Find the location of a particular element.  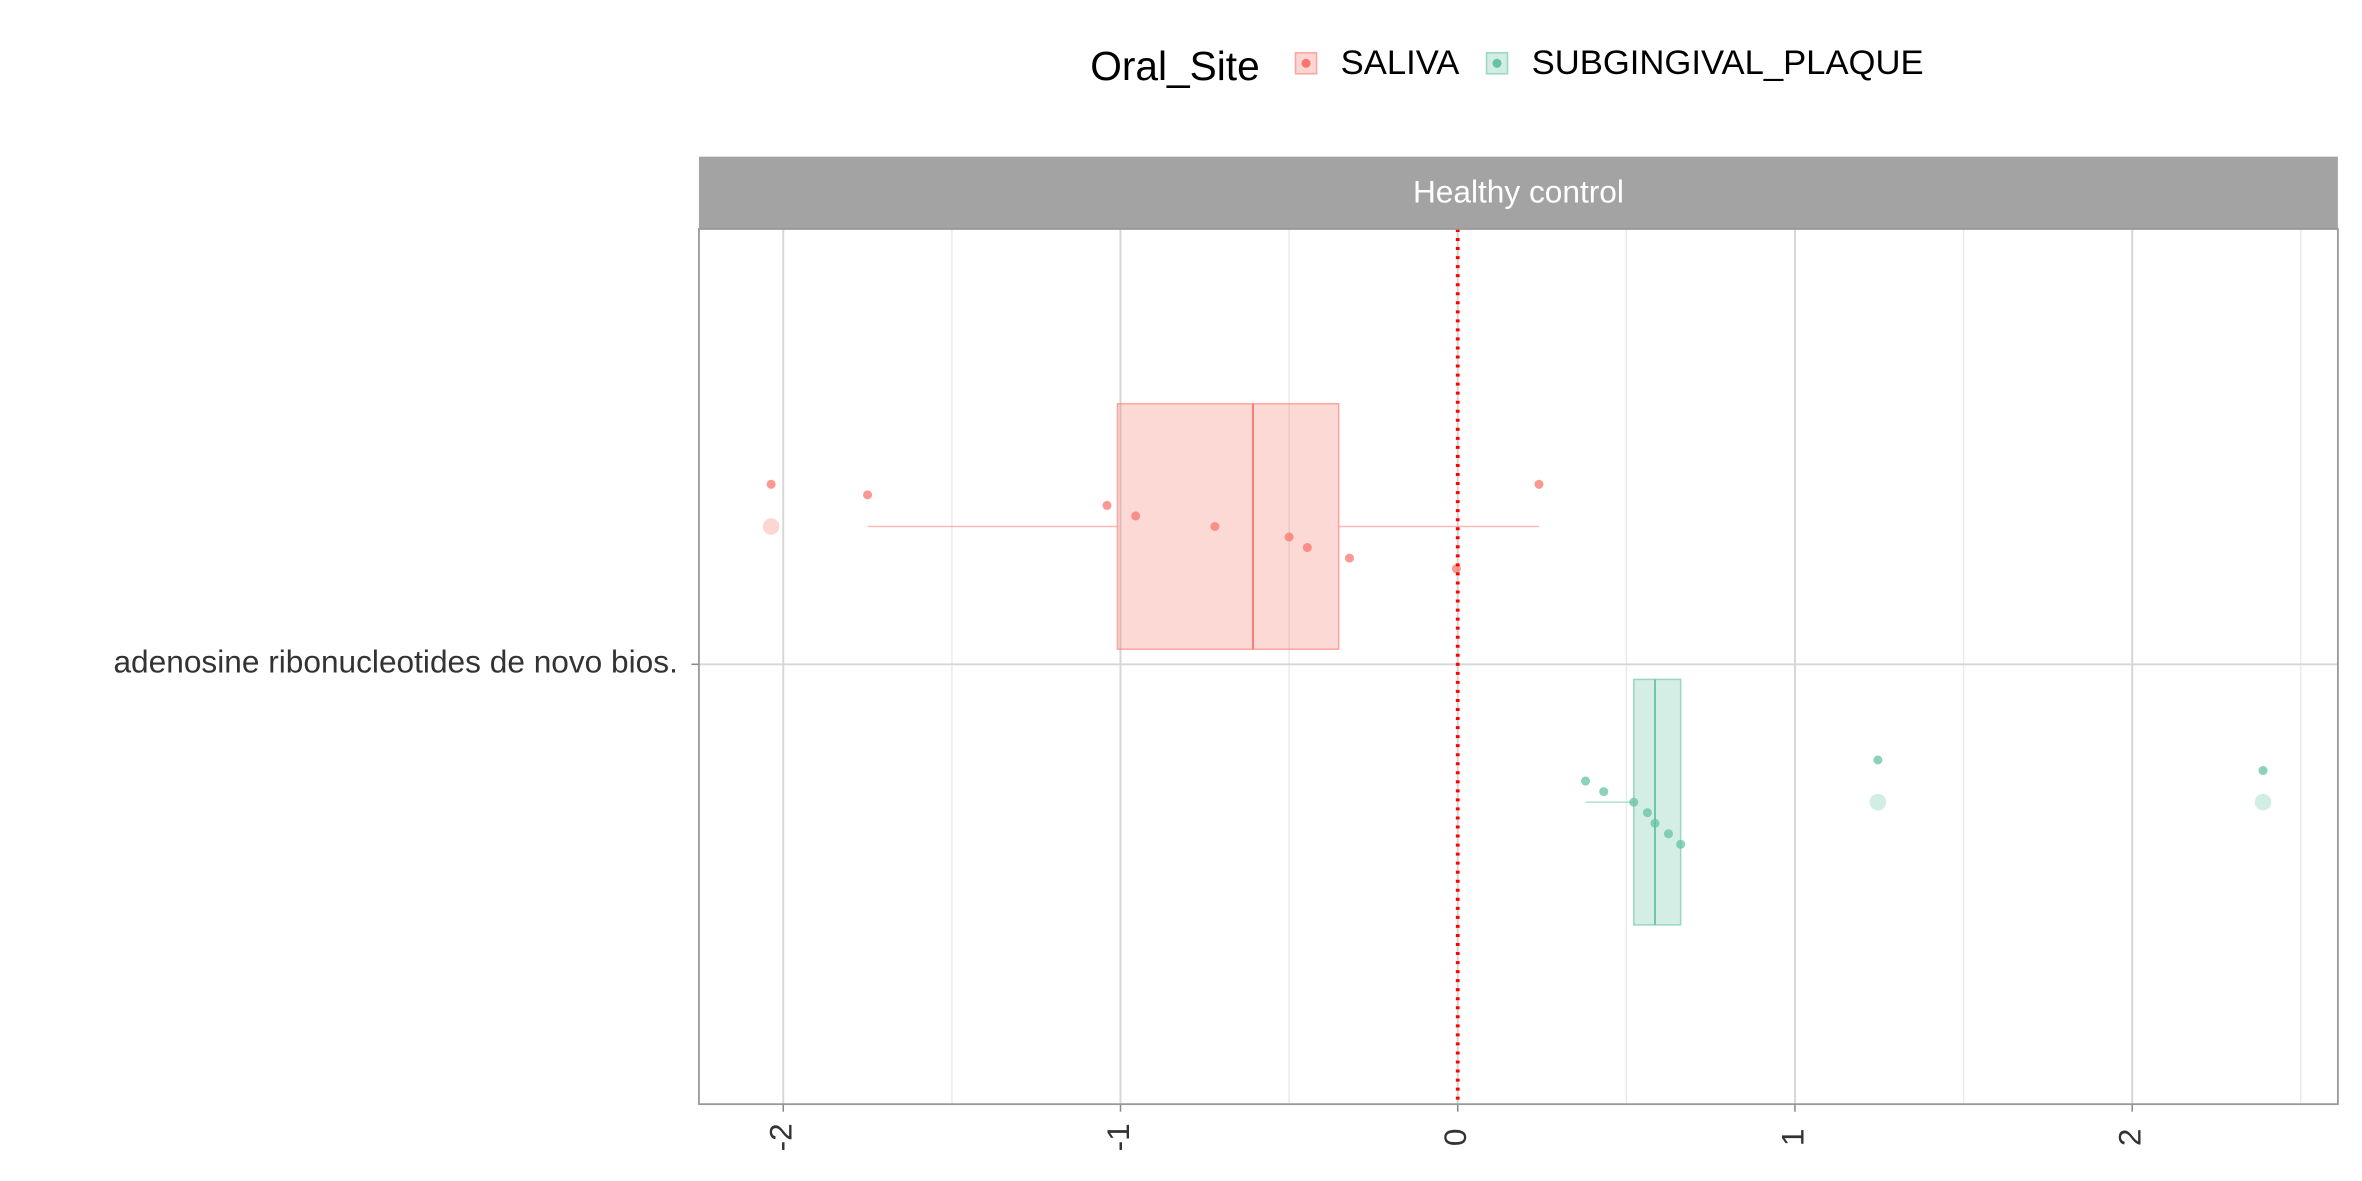

legend-label: SUBGINGIVAL_PLAQUE is located at coordinates (1728, 63).